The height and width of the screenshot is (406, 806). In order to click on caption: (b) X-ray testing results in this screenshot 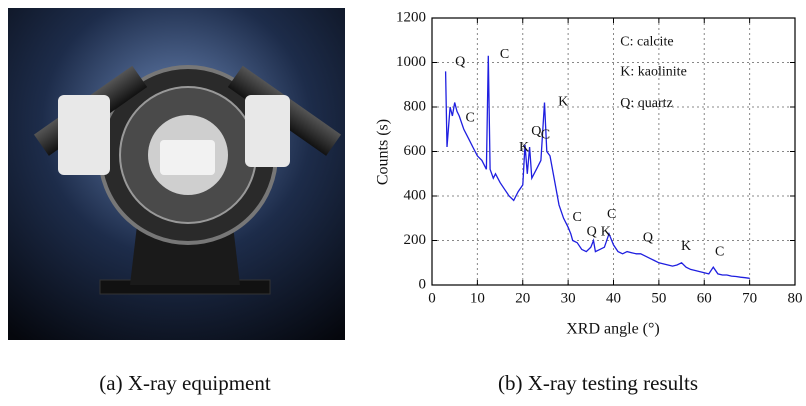, I will do `click(598, 383)`.